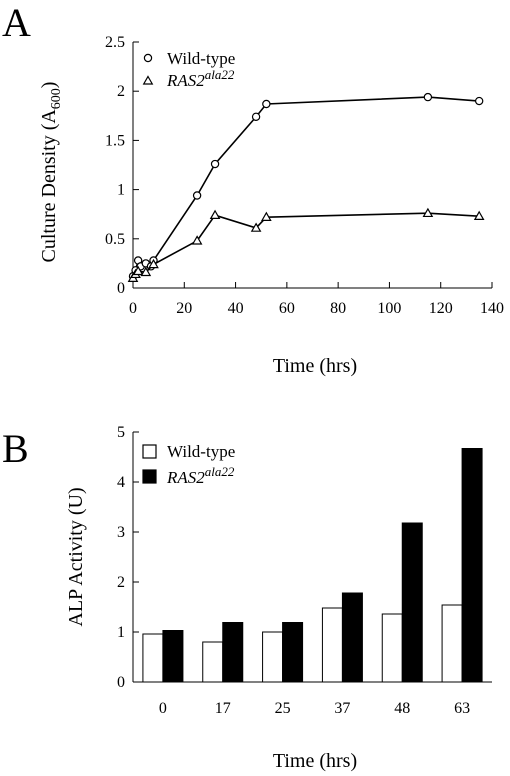  What do you see at coordinates (115, 42) in the screenshot?
I see `chart-a-y-tick-label: 2.5` at bounding box center [115, 42].